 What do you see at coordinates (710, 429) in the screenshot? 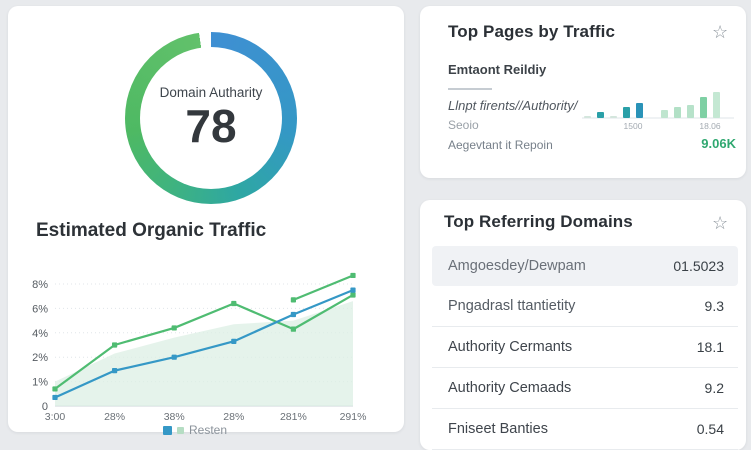
I see `domain-value: 0.54` at bounding box center [710, 429].